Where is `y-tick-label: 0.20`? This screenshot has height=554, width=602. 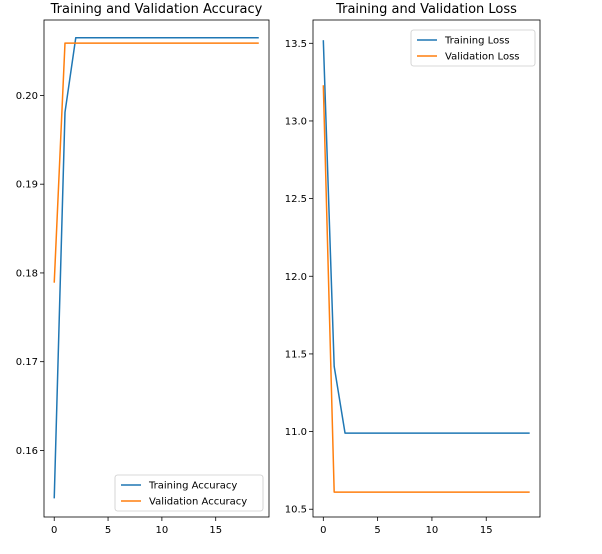
y-tick-label: 0.20 is located at coordinates (27, 96).